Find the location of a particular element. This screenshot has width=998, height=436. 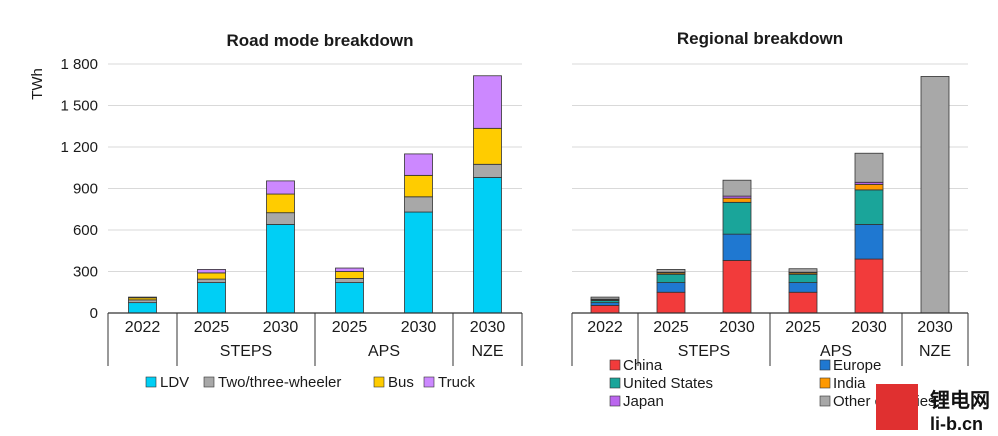

watermark-url-text: li-b.cn is located at coordinates (956, 424).